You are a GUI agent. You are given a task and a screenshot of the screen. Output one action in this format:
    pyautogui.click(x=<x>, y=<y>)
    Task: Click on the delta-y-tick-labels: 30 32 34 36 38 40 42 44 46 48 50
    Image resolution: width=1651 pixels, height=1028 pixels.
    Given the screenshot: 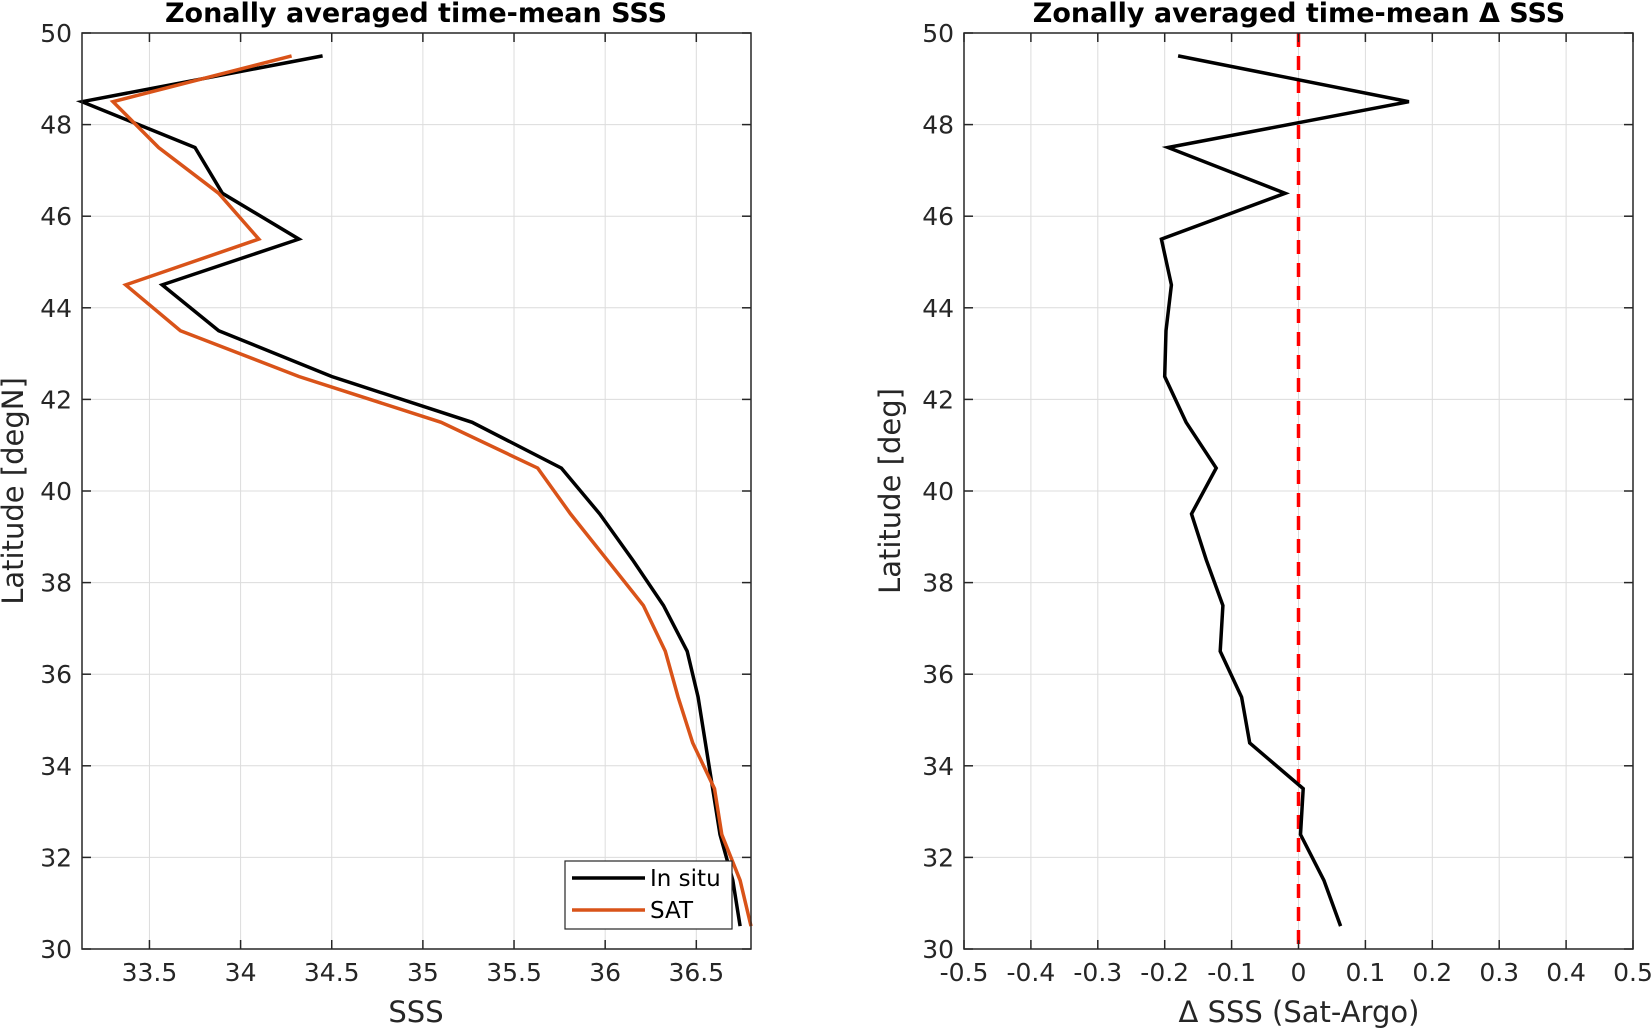 What is the action you would take?
    pyautogui.click(x=938, y=491)
    